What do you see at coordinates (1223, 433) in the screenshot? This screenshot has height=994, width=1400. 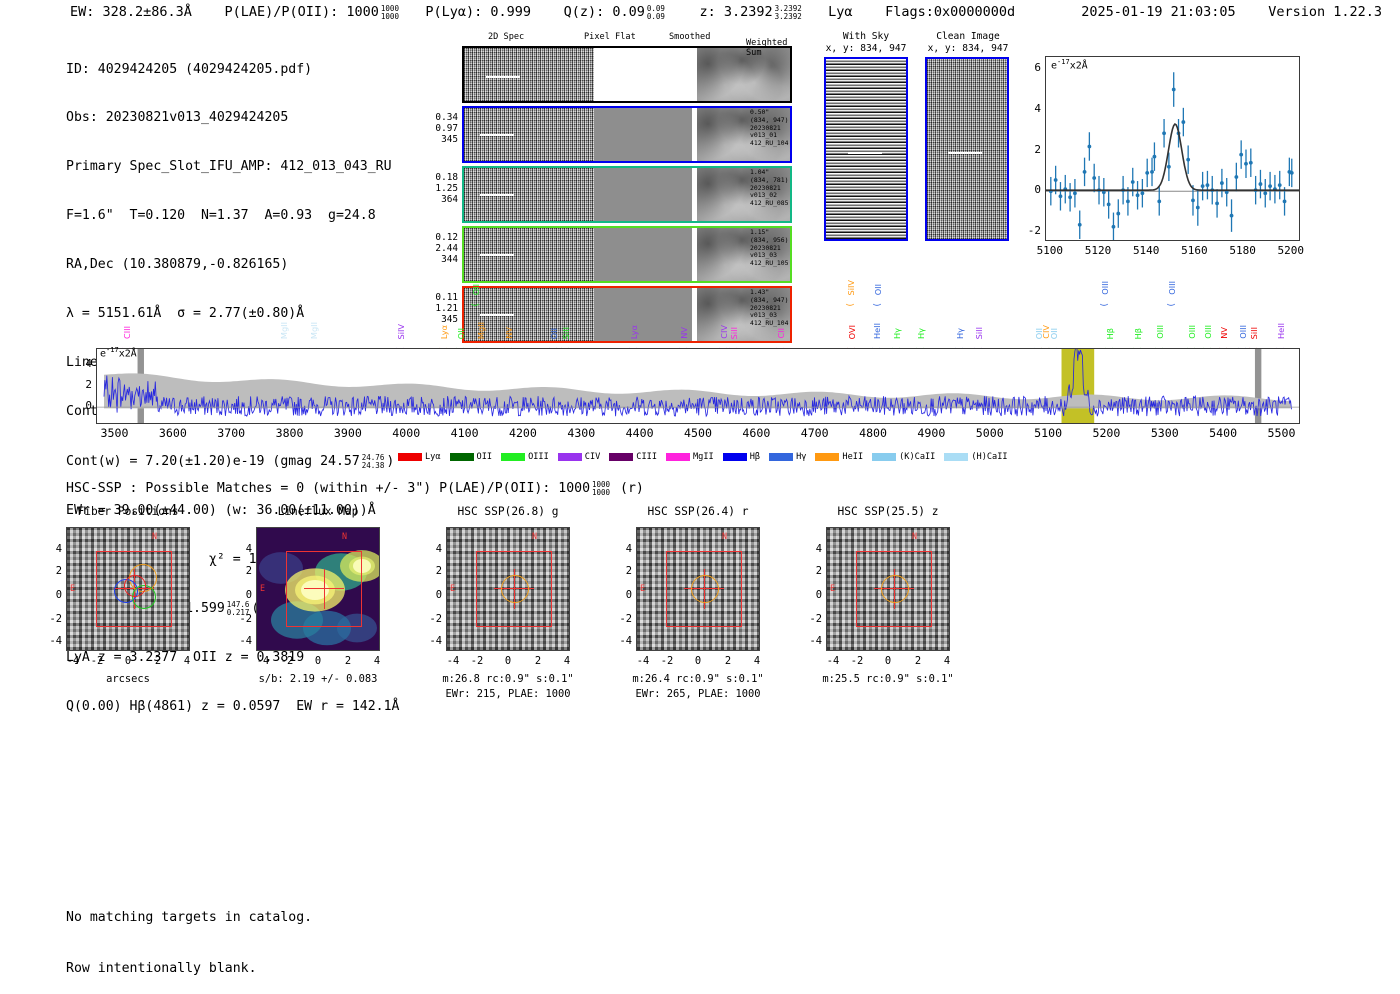 I see `full-spectrum-xtick: 5400` at bounding box center [1223, 433].